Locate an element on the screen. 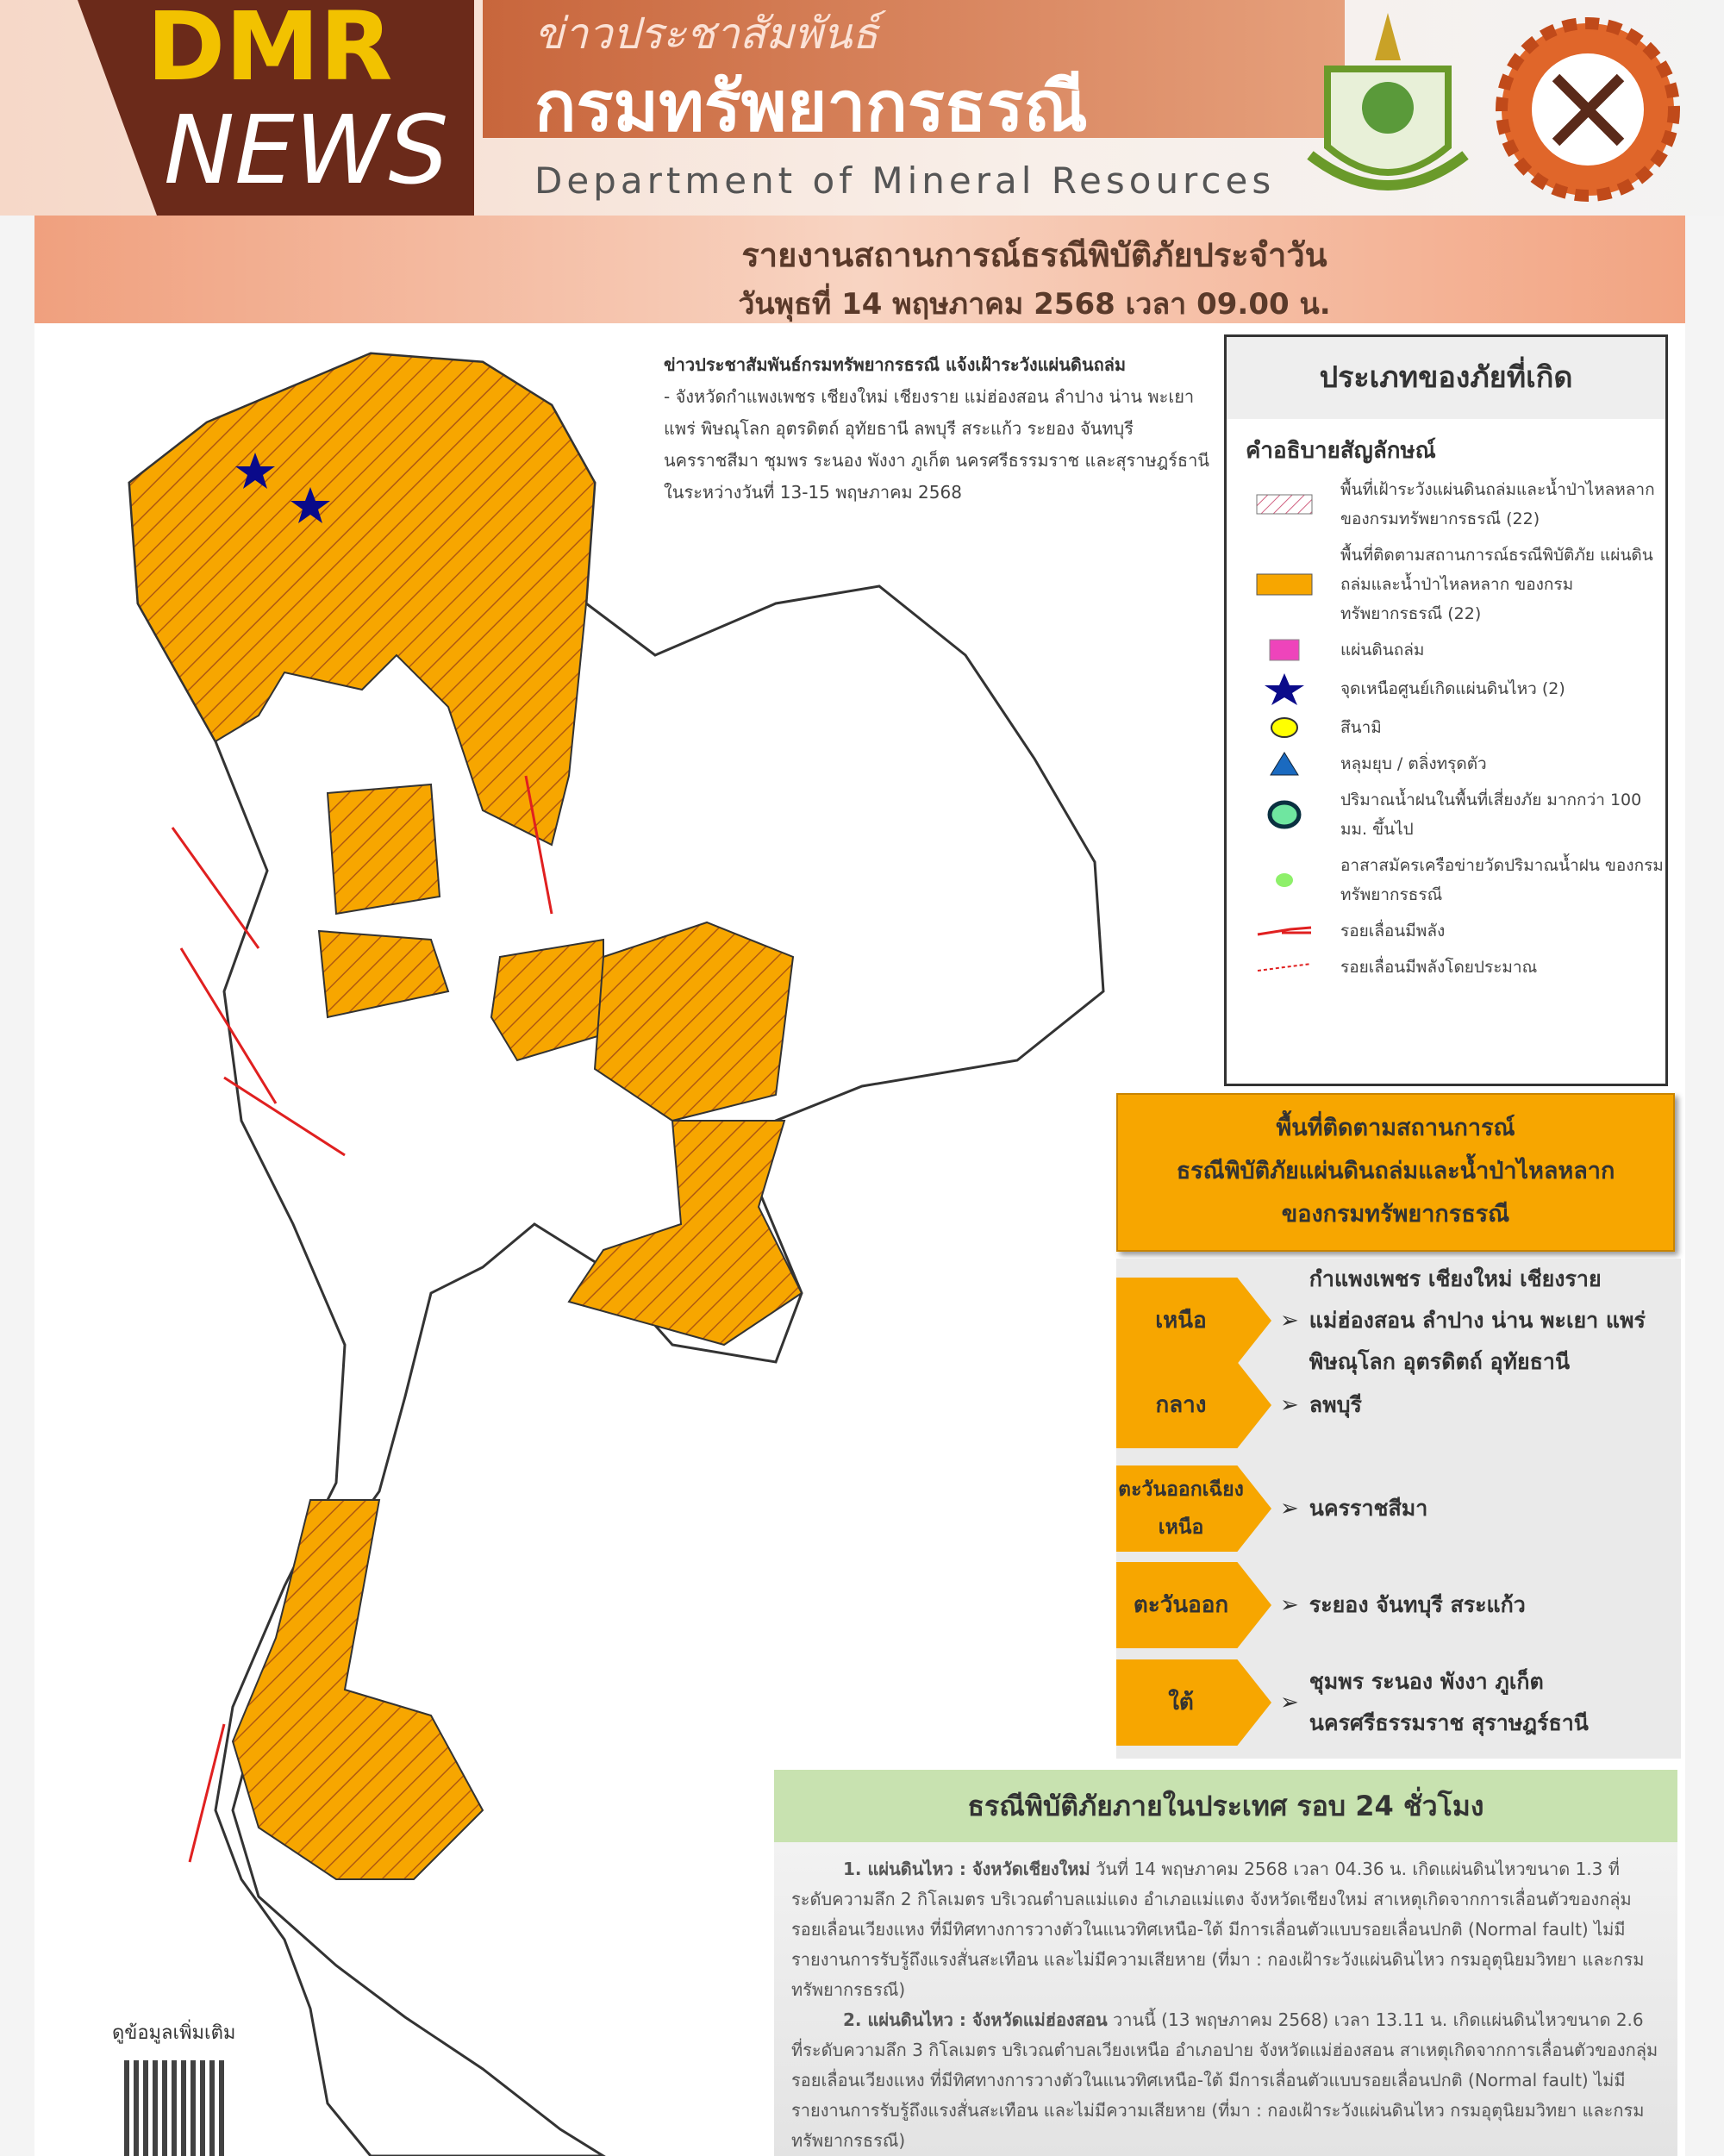 The image size is (1724, 2156). legend-item: หลุมยุบ / ตลิ่งทรุดตัว is located at coordinates (1455, 763).